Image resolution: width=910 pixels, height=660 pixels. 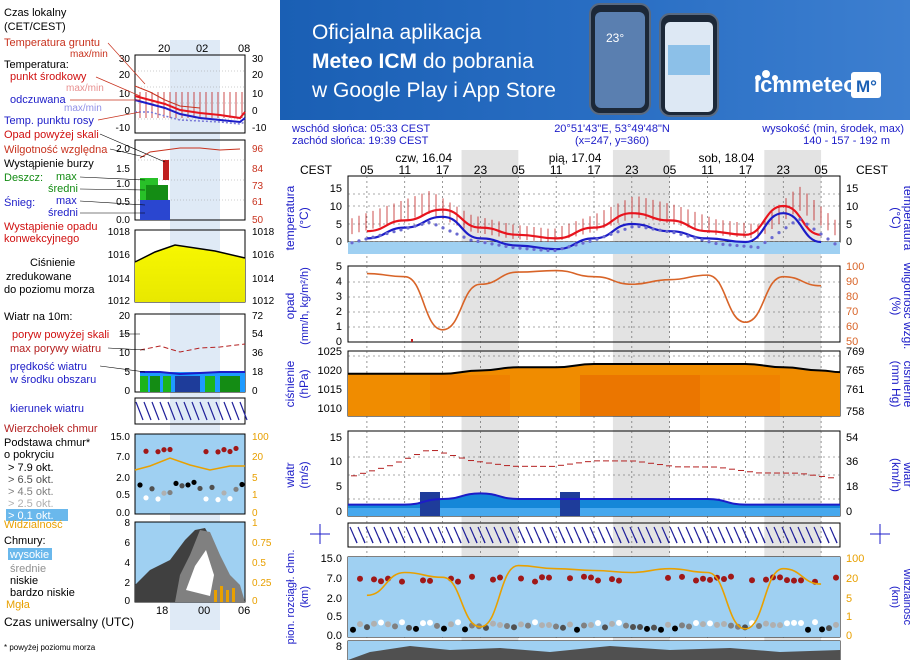 What do you see at coordinates (423, 158) in the screenshot?
I see `day-label: czw, 16.04` at bounding box center [423, 158].